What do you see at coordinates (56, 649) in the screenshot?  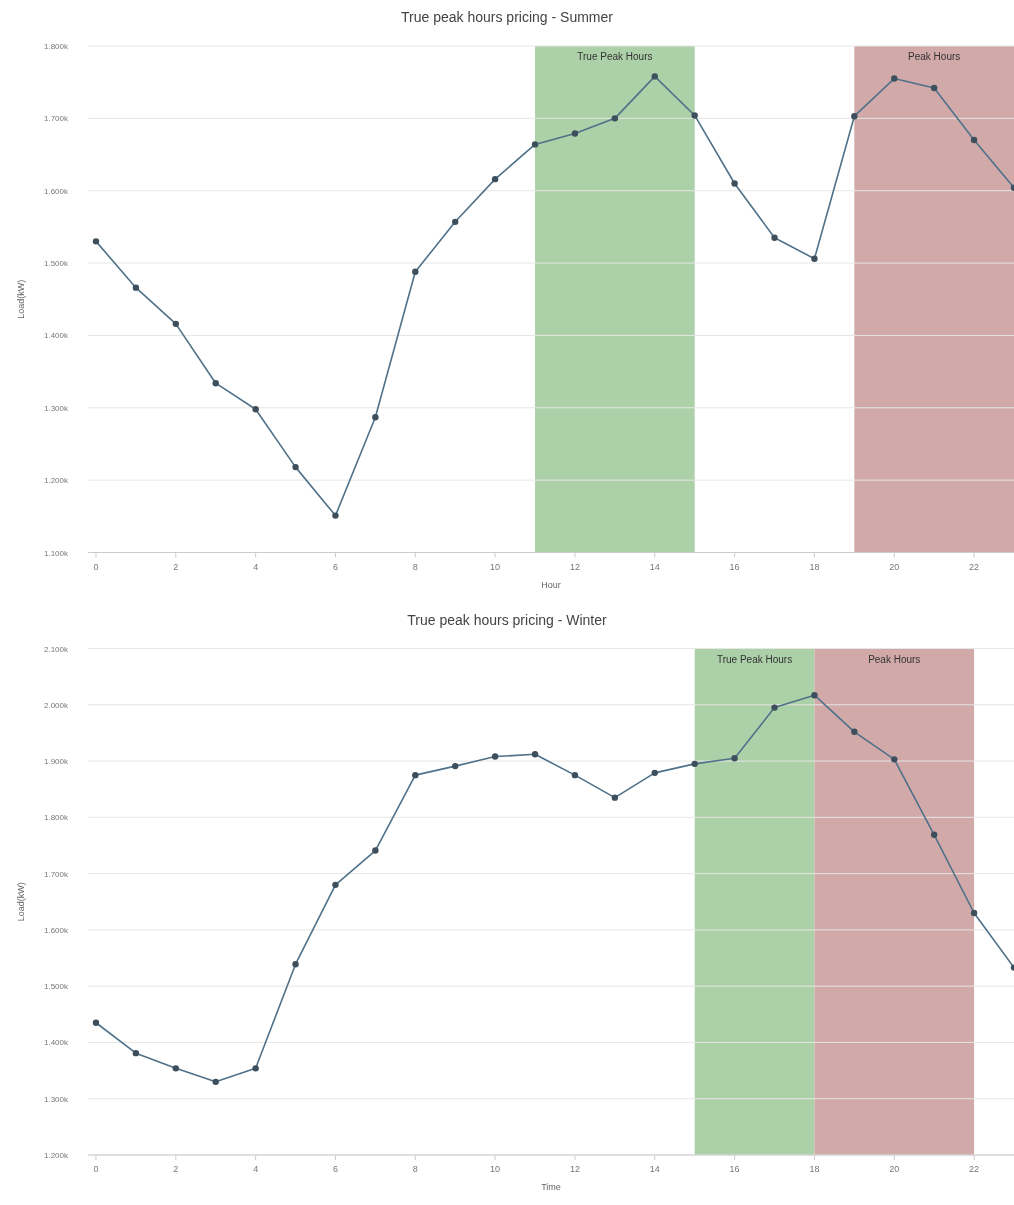 I see `y-tick-label: 2.100k` at bounding box center [56, 649].